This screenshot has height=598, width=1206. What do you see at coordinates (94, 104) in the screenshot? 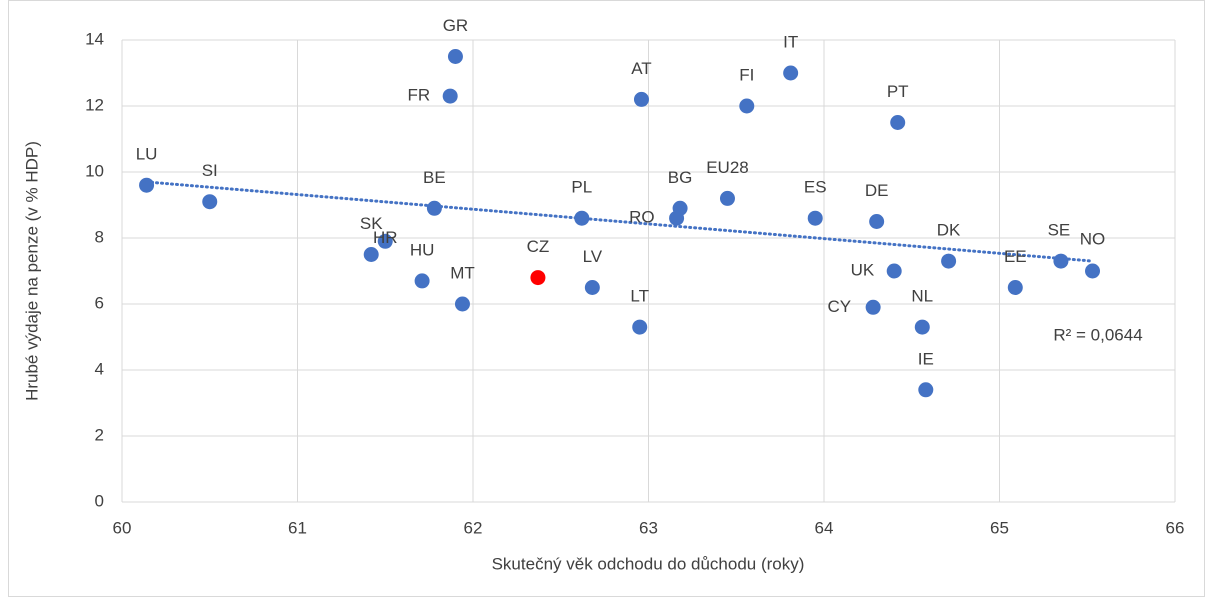
I see `y-tick-label: 12` at bounding box center [94, 104].